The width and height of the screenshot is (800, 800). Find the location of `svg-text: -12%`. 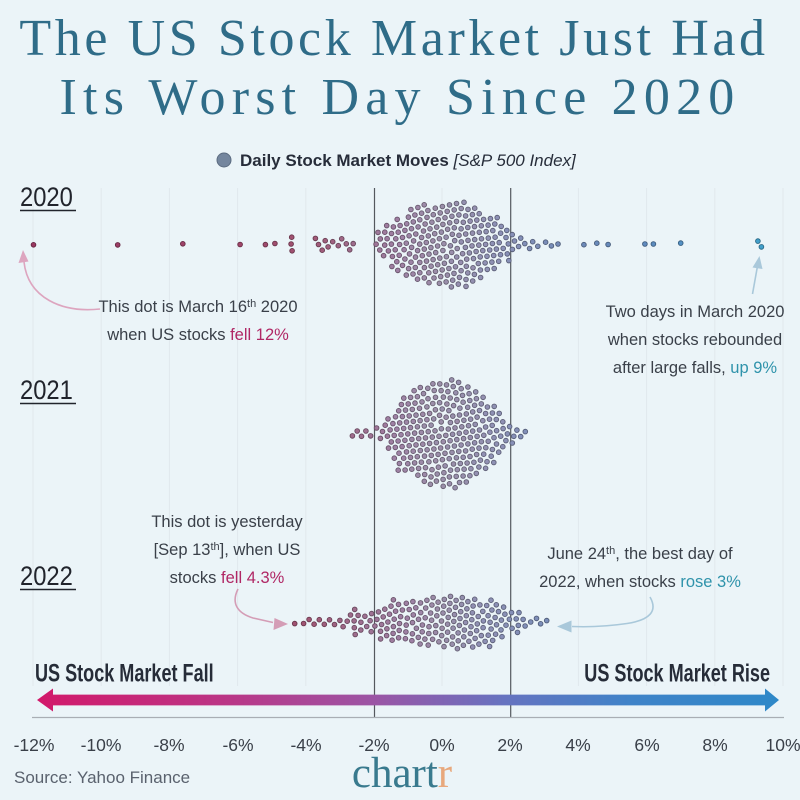

svg-text: -12% is located at coordinates (34, 745).